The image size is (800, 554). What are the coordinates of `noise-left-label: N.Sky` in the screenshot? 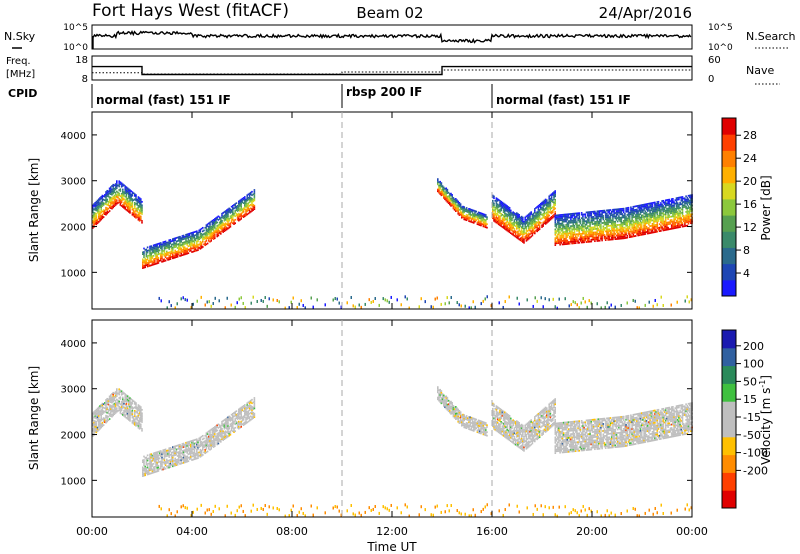 It's located at (20, 36).